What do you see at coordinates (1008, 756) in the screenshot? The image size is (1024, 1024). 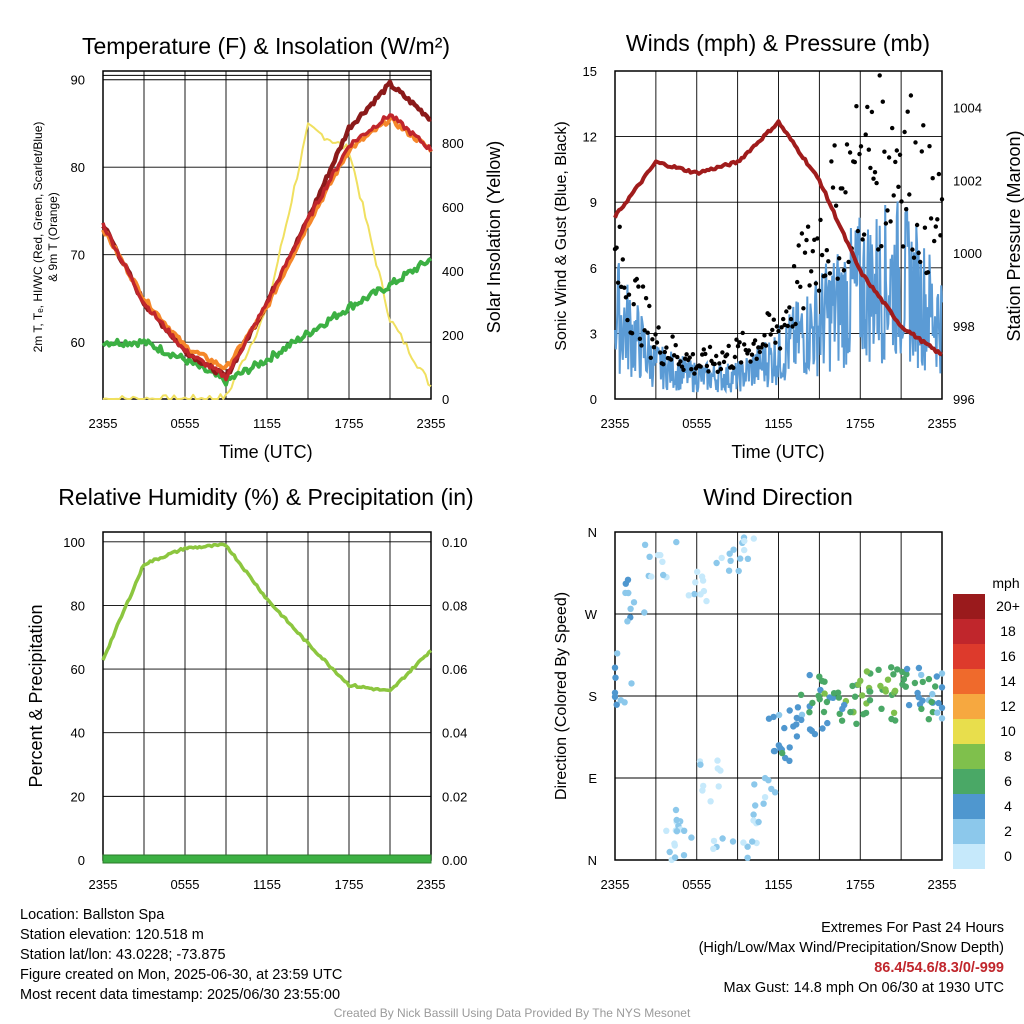 I see `colorbar-label: 8` at bounding box center [1008, 756].